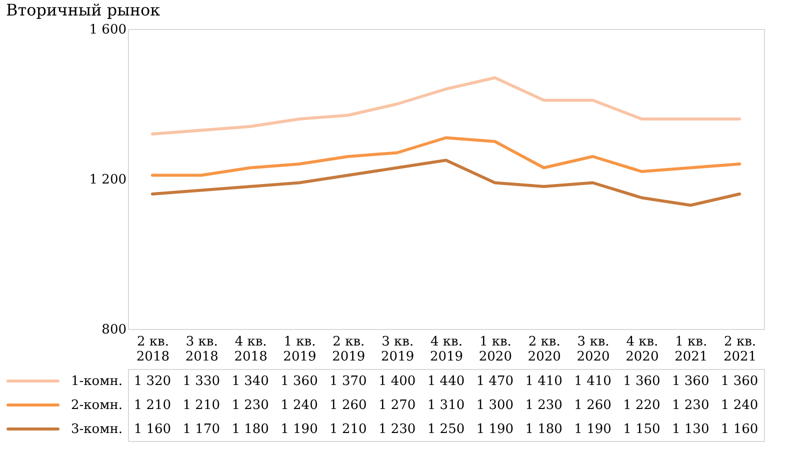 The image size is (786, 469). What do you see at coordinates (397, 381) in the screenshot?
I see `data-label: 1 400` at bounding box center [397, 381].